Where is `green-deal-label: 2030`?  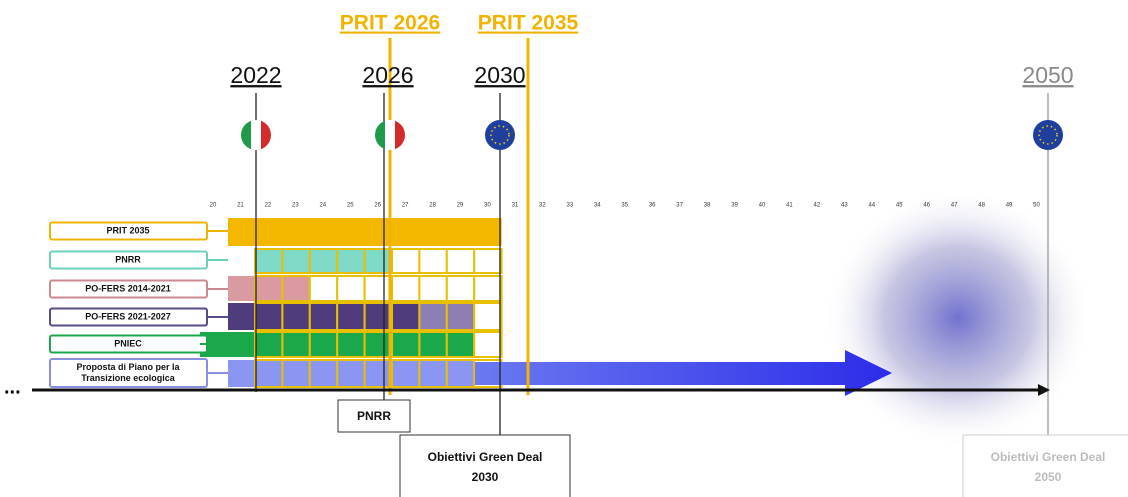 green-deal-label: 2030 is located at coordinates (485, 477).